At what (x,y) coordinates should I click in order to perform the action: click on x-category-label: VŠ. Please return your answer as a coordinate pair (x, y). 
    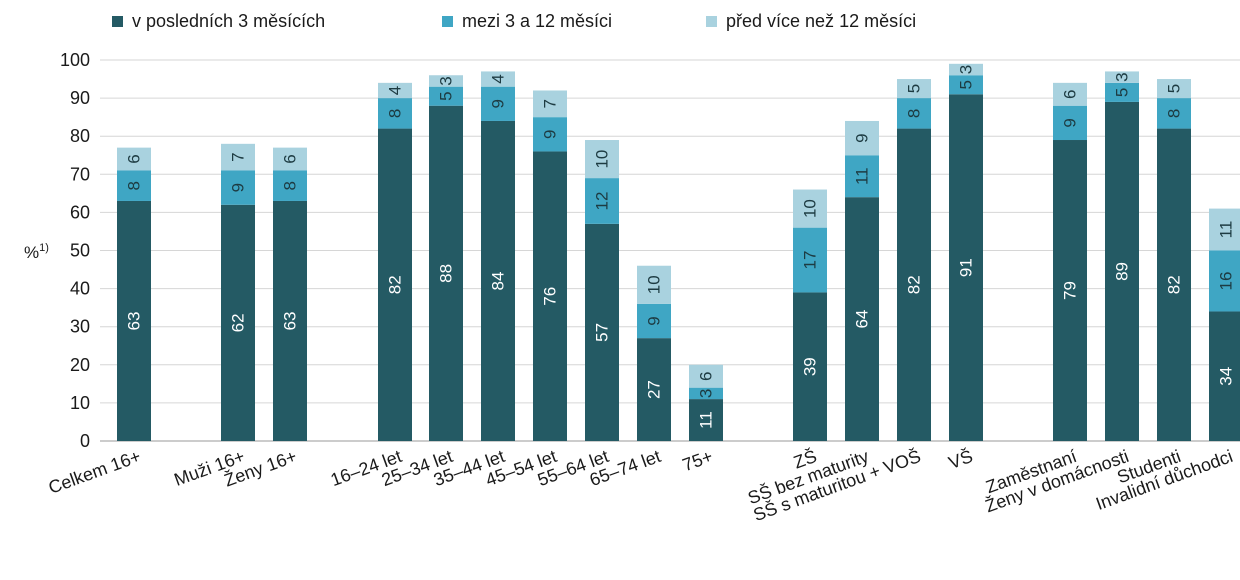
    Looking at the image, I should click on (961, 459).